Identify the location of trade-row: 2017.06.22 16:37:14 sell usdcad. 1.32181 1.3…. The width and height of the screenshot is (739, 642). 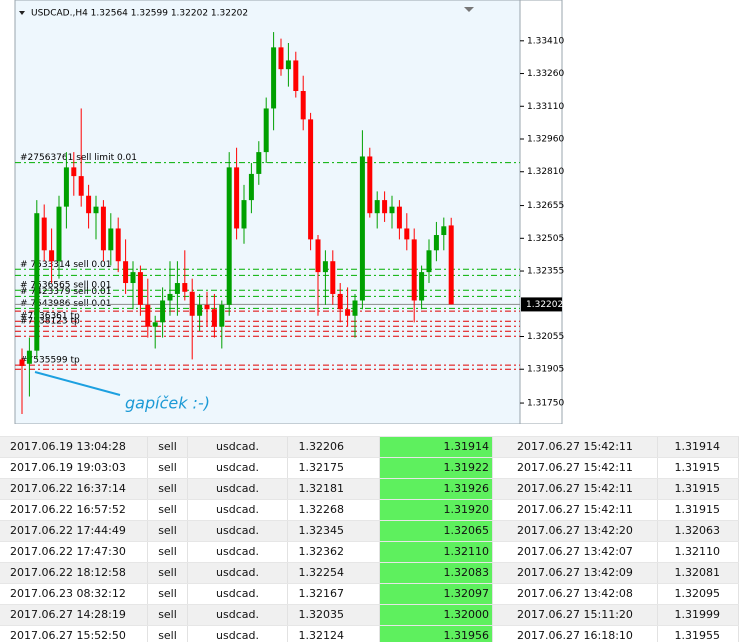
(369, 489).